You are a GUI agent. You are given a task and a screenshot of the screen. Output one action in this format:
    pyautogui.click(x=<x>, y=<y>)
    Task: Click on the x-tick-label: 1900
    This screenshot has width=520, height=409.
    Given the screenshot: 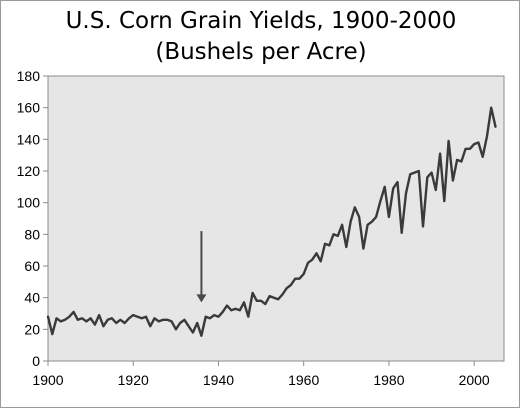 What is the action you would take?
    pyautogui.click(x=47, y=380)
    